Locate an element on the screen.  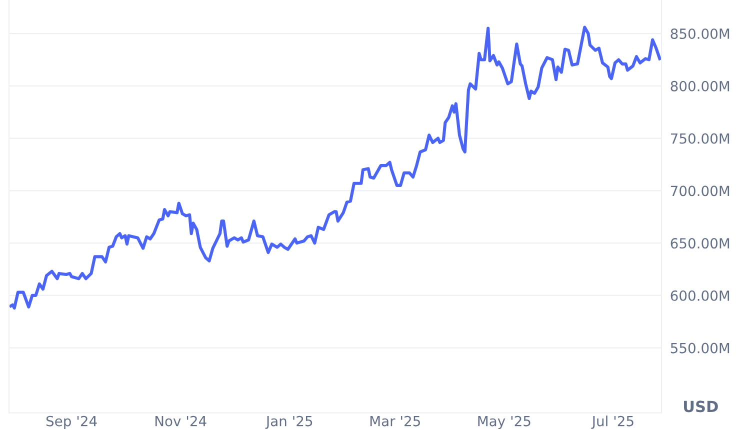
y-tick-label: 800.00M is located at coordinates (700, 86).